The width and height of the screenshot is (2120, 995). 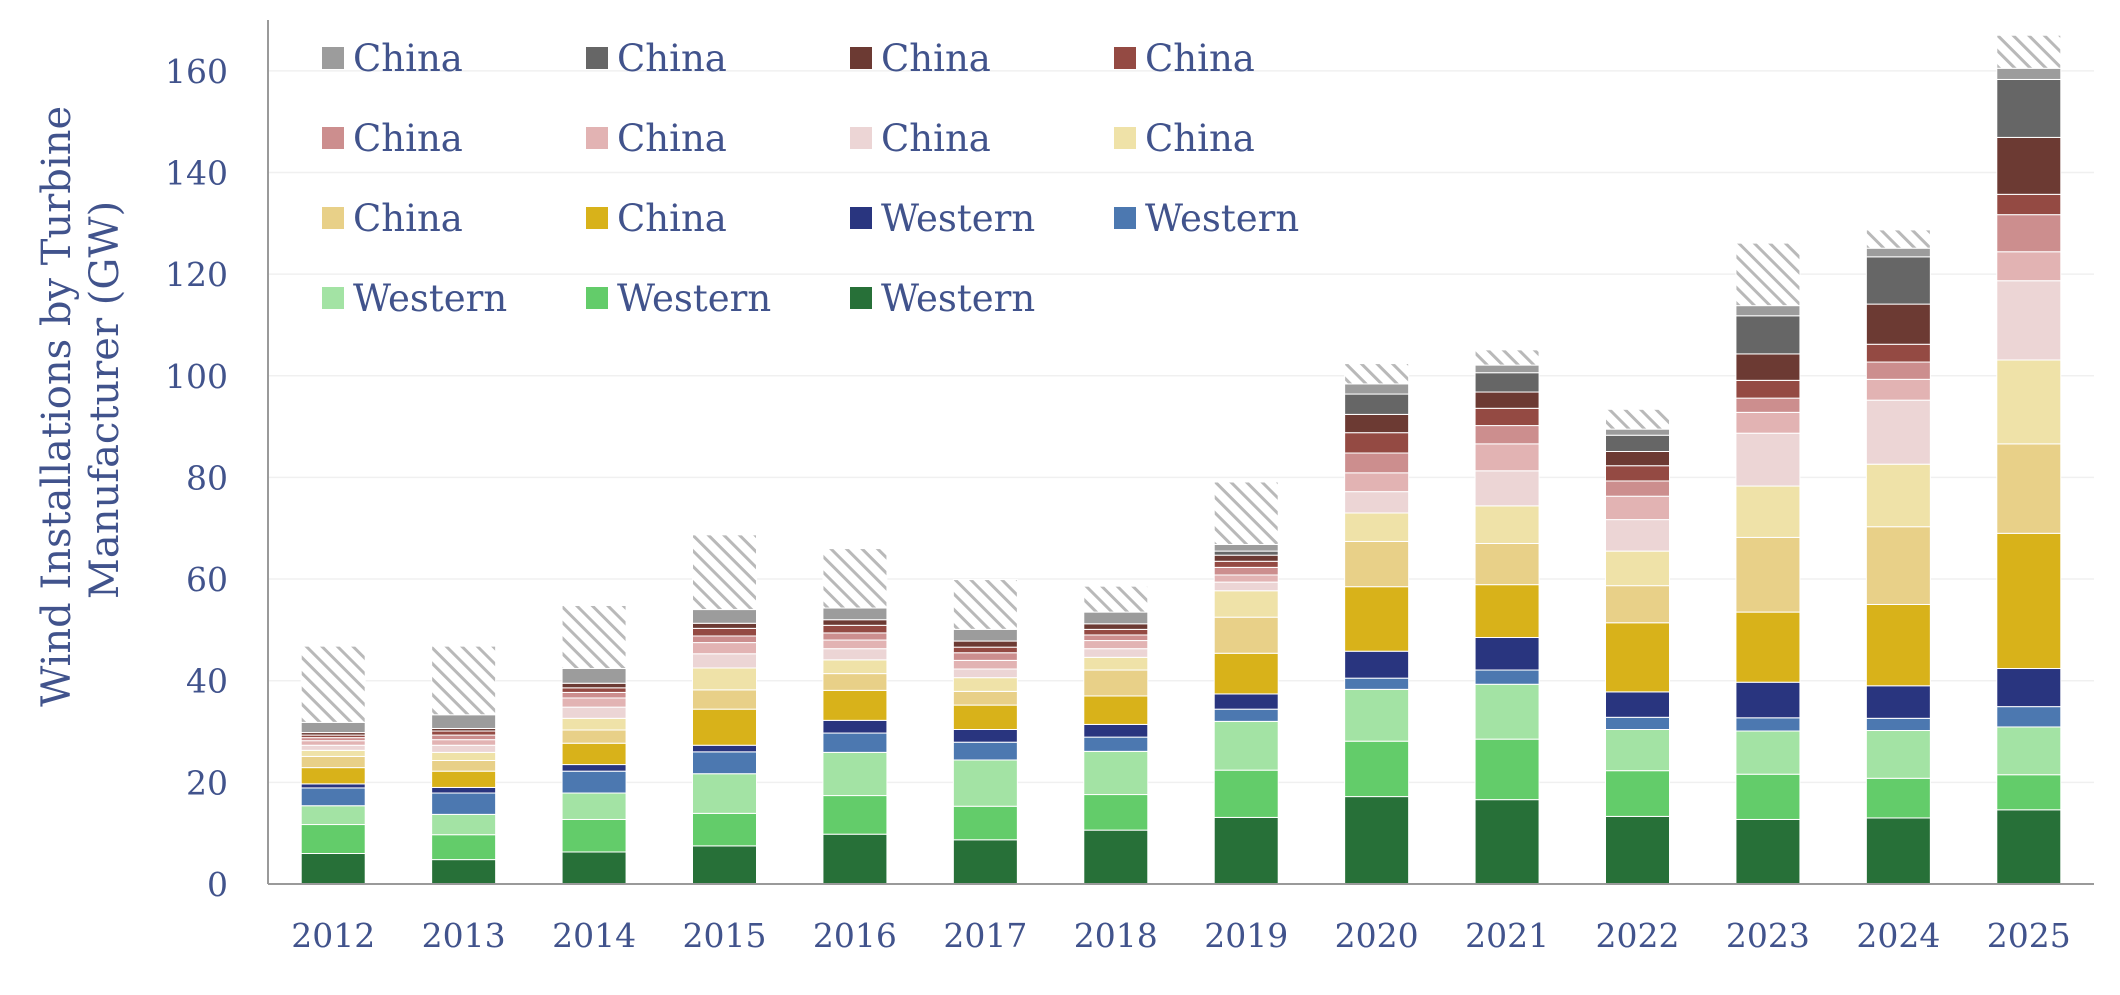 I want to click on y-tick-label: 100, so click(x=196, y=376).